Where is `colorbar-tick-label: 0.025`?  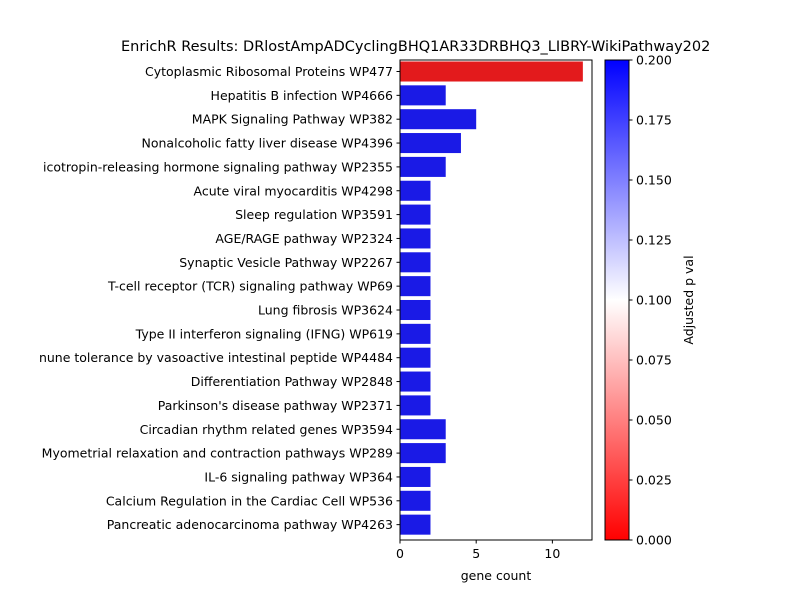 colorbar-tick-label: 0.025 is located at coordinates (654, 480).